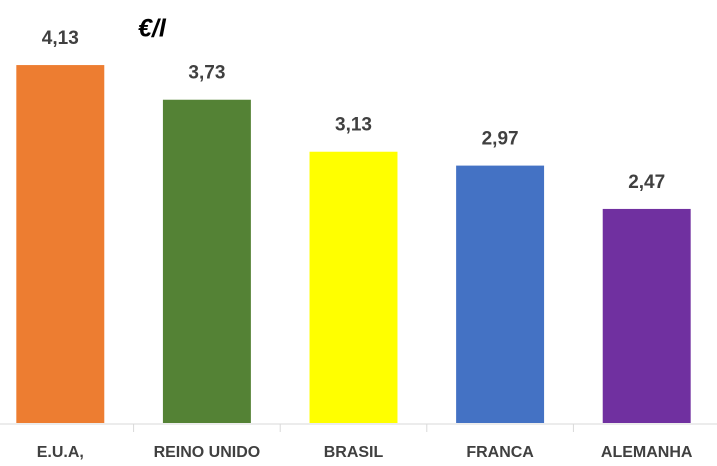 The width and height of the screenshot is (717, 466). What do you see at coordinates (60, 452) in the screenshot?
I see `x-tick-label: E.U.A,` at bounding box center [60, 452].